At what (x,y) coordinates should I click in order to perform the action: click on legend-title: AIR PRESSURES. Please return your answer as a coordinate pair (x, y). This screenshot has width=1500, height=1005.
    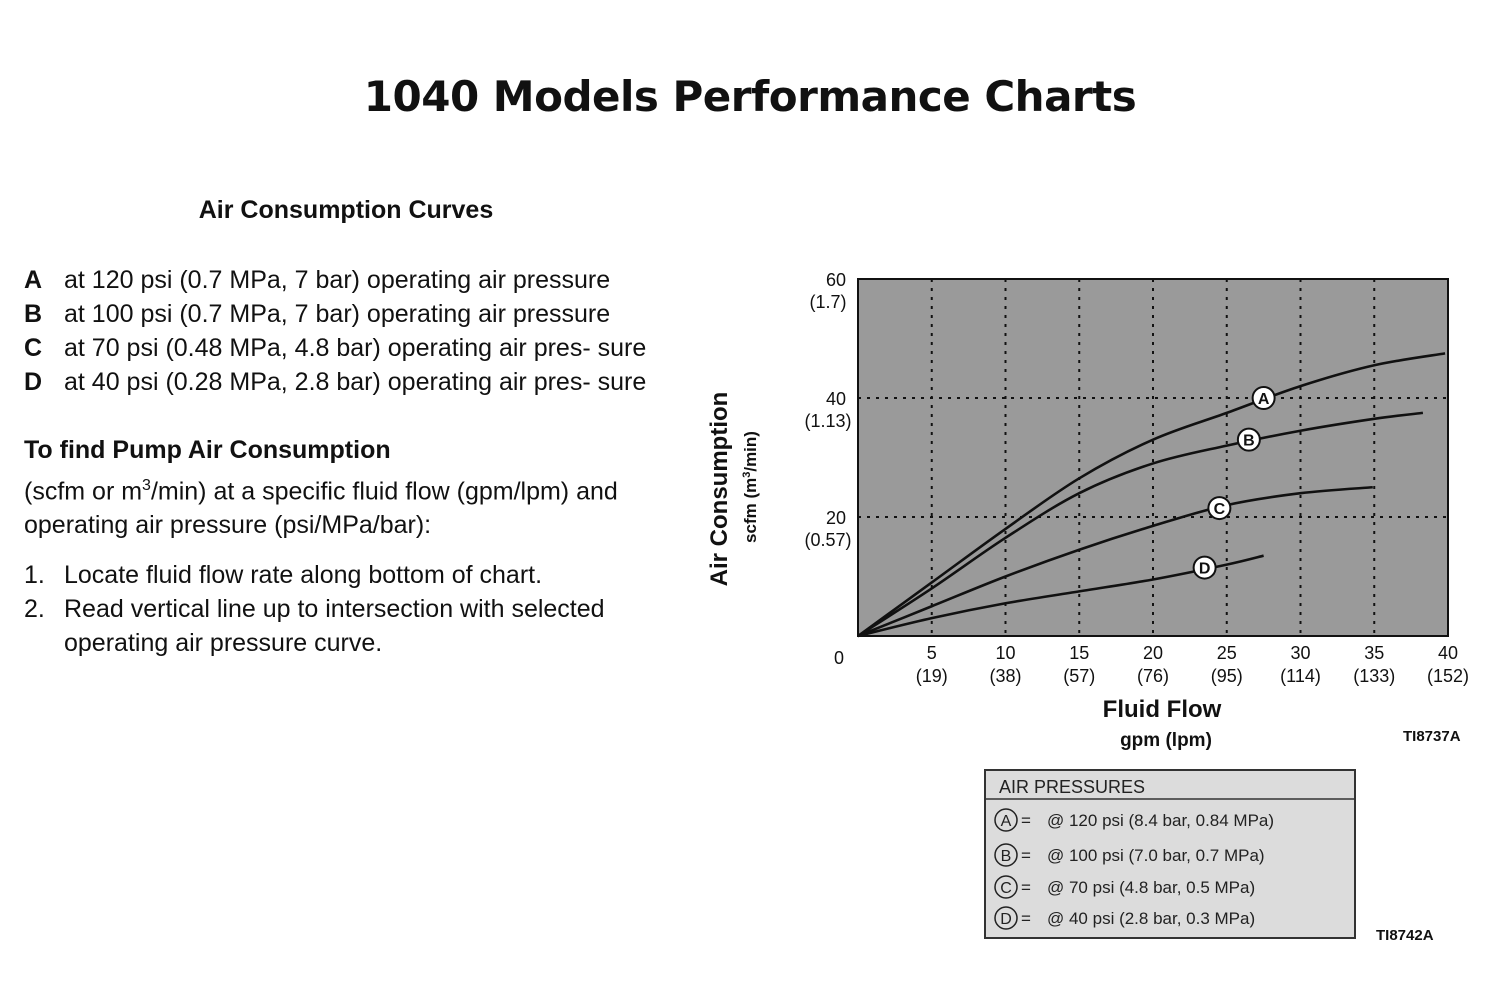
    Looking at the image, I should click on (1072, 787).